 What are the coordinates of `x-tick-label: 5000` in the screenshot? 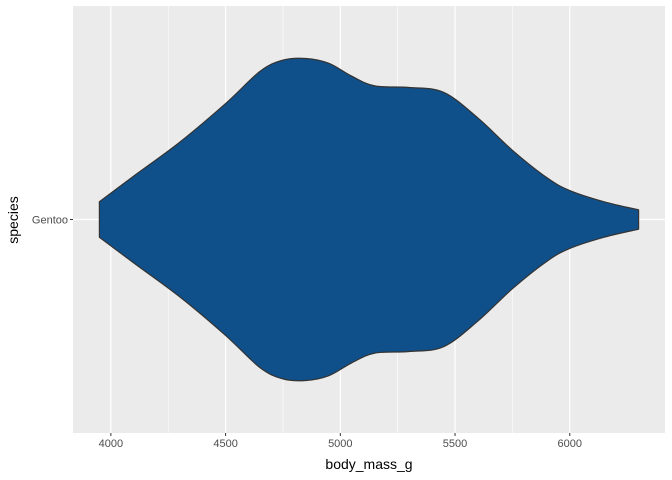 It's located at (340, 444).